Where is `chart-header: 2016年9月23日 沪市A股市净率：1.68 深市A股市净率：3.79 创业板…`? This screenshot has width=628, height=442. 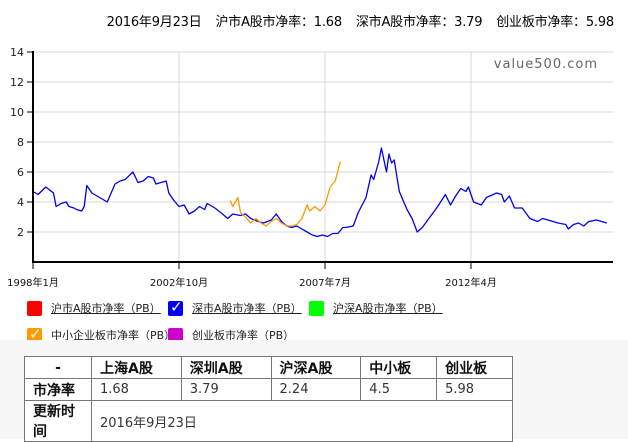 chart-header: 2016年9月23日 沪市A股市净率：1.68 深市A股市净率：3.79 创业板… is located at coordinates (360, 20).